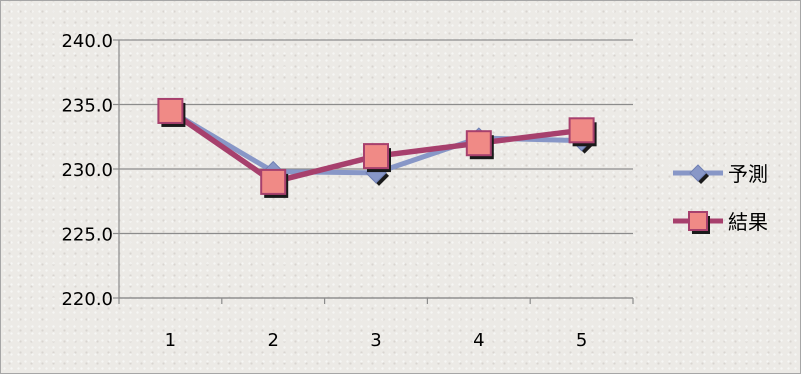  I want to click on x-tick-label: 2, so click(272, 340).